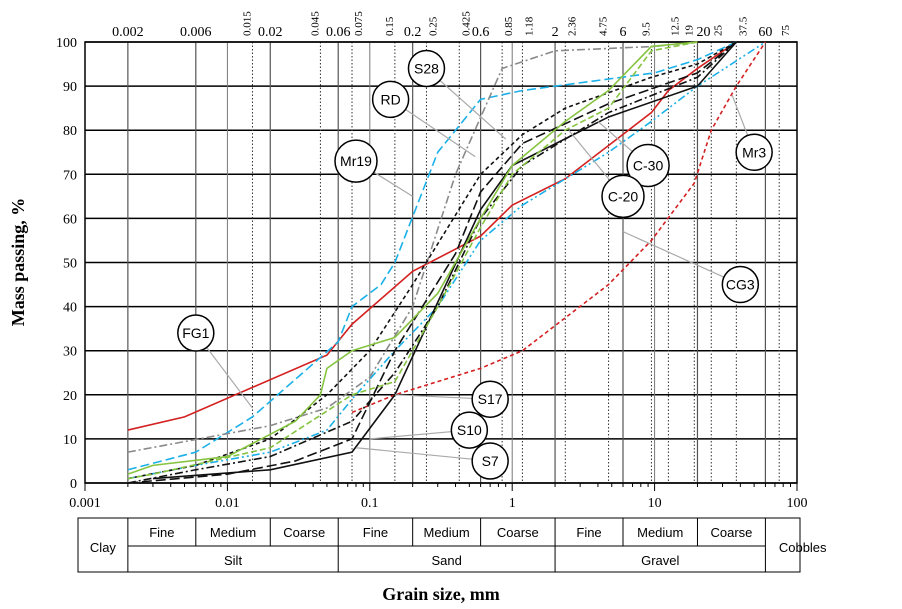 The height and width of the screenshot is (609, 902). Describe the element at coordinates (227, 503) in the screenshot. I see `x-tick-label: 0.01` at that location.